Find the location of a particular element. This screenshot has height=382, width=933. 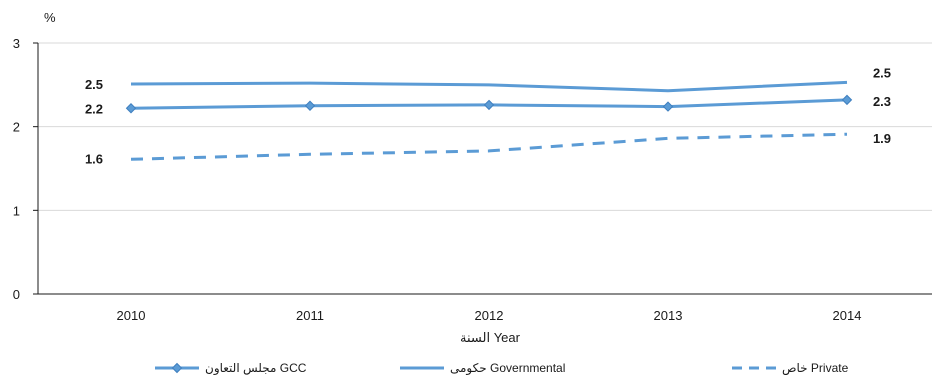

y-tick-label: 3 is located at coordinates (16, 43).